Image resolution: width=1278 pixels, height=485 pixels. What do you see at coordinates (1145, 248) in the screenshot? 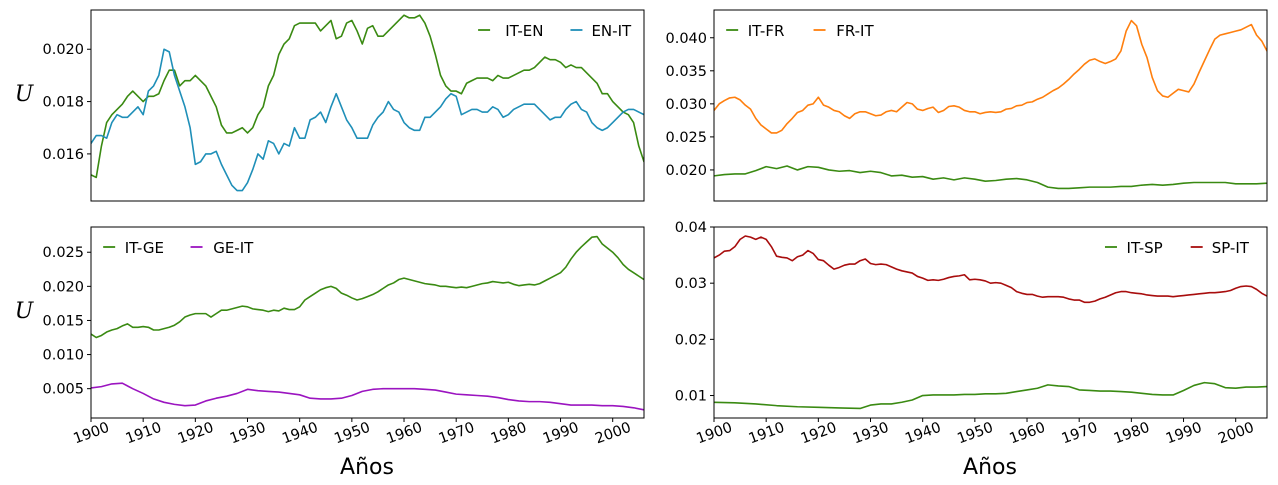
I see `legend-label: IT-SP` at bounding box center [1145, 248].